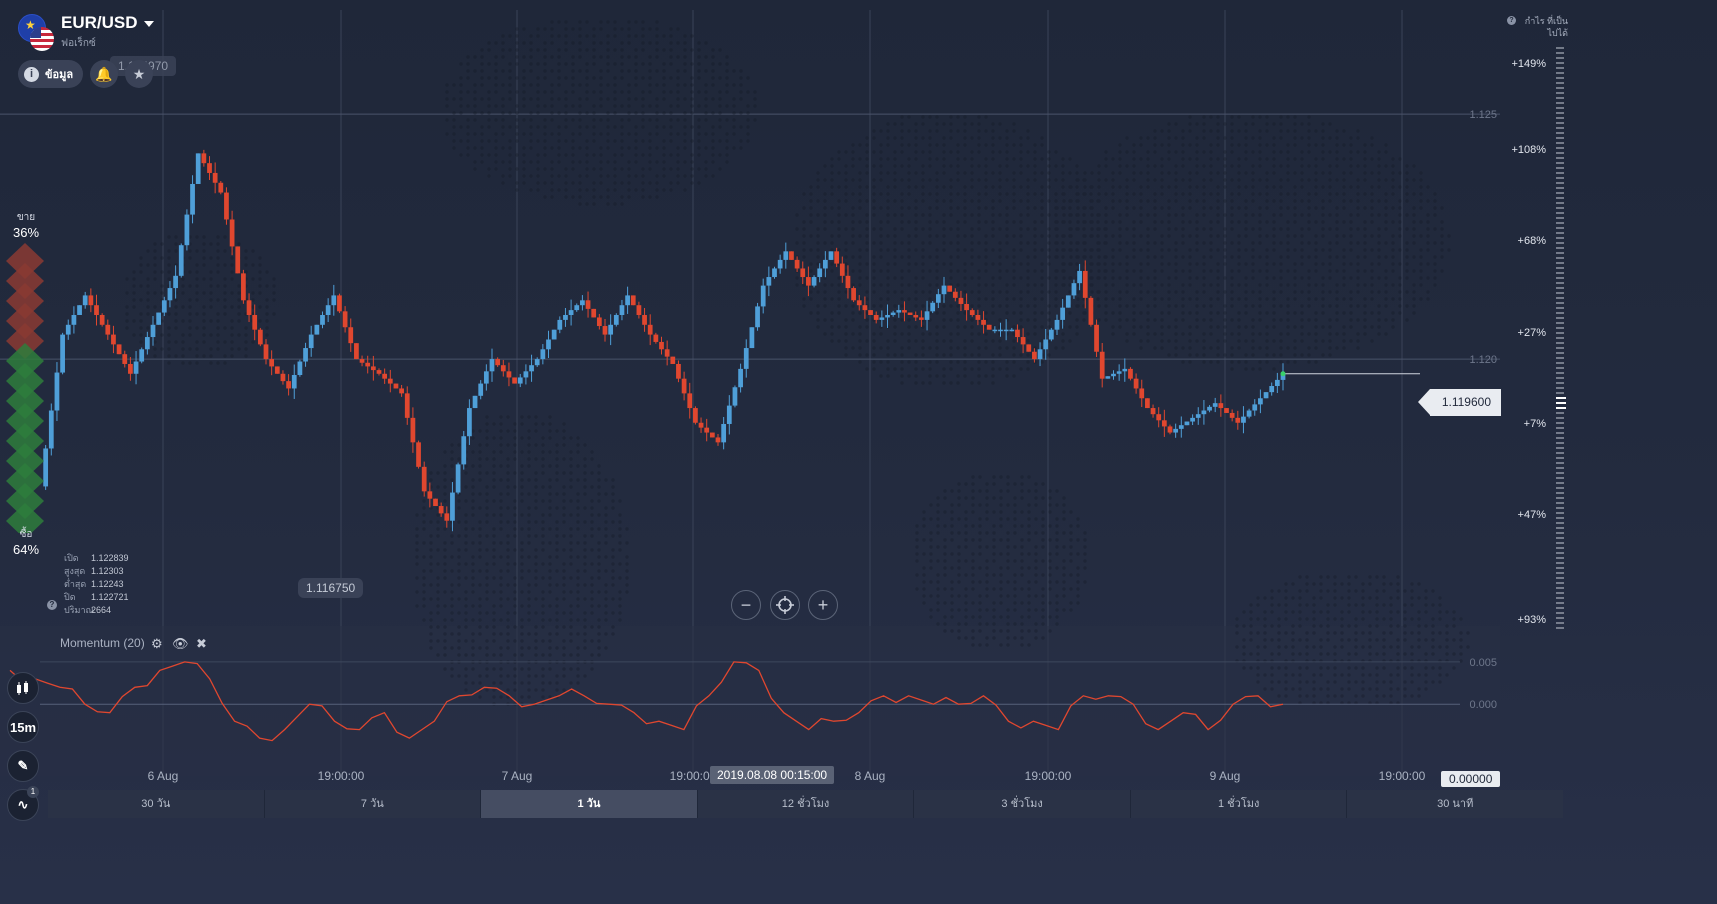 The image size is (1717, 904). Describe the element at coordinates (372, 804) in the screenshot. I see `tab-7-days: 7 วัน` at that location.